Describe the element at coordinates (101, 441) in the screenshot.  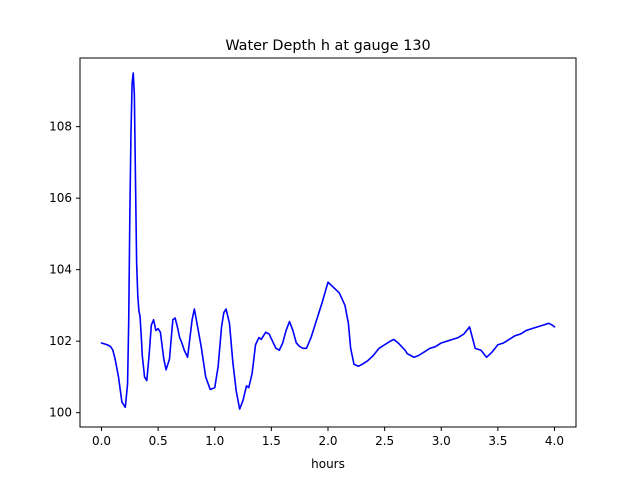
I see `x-tick-label: 0.0` at that location.